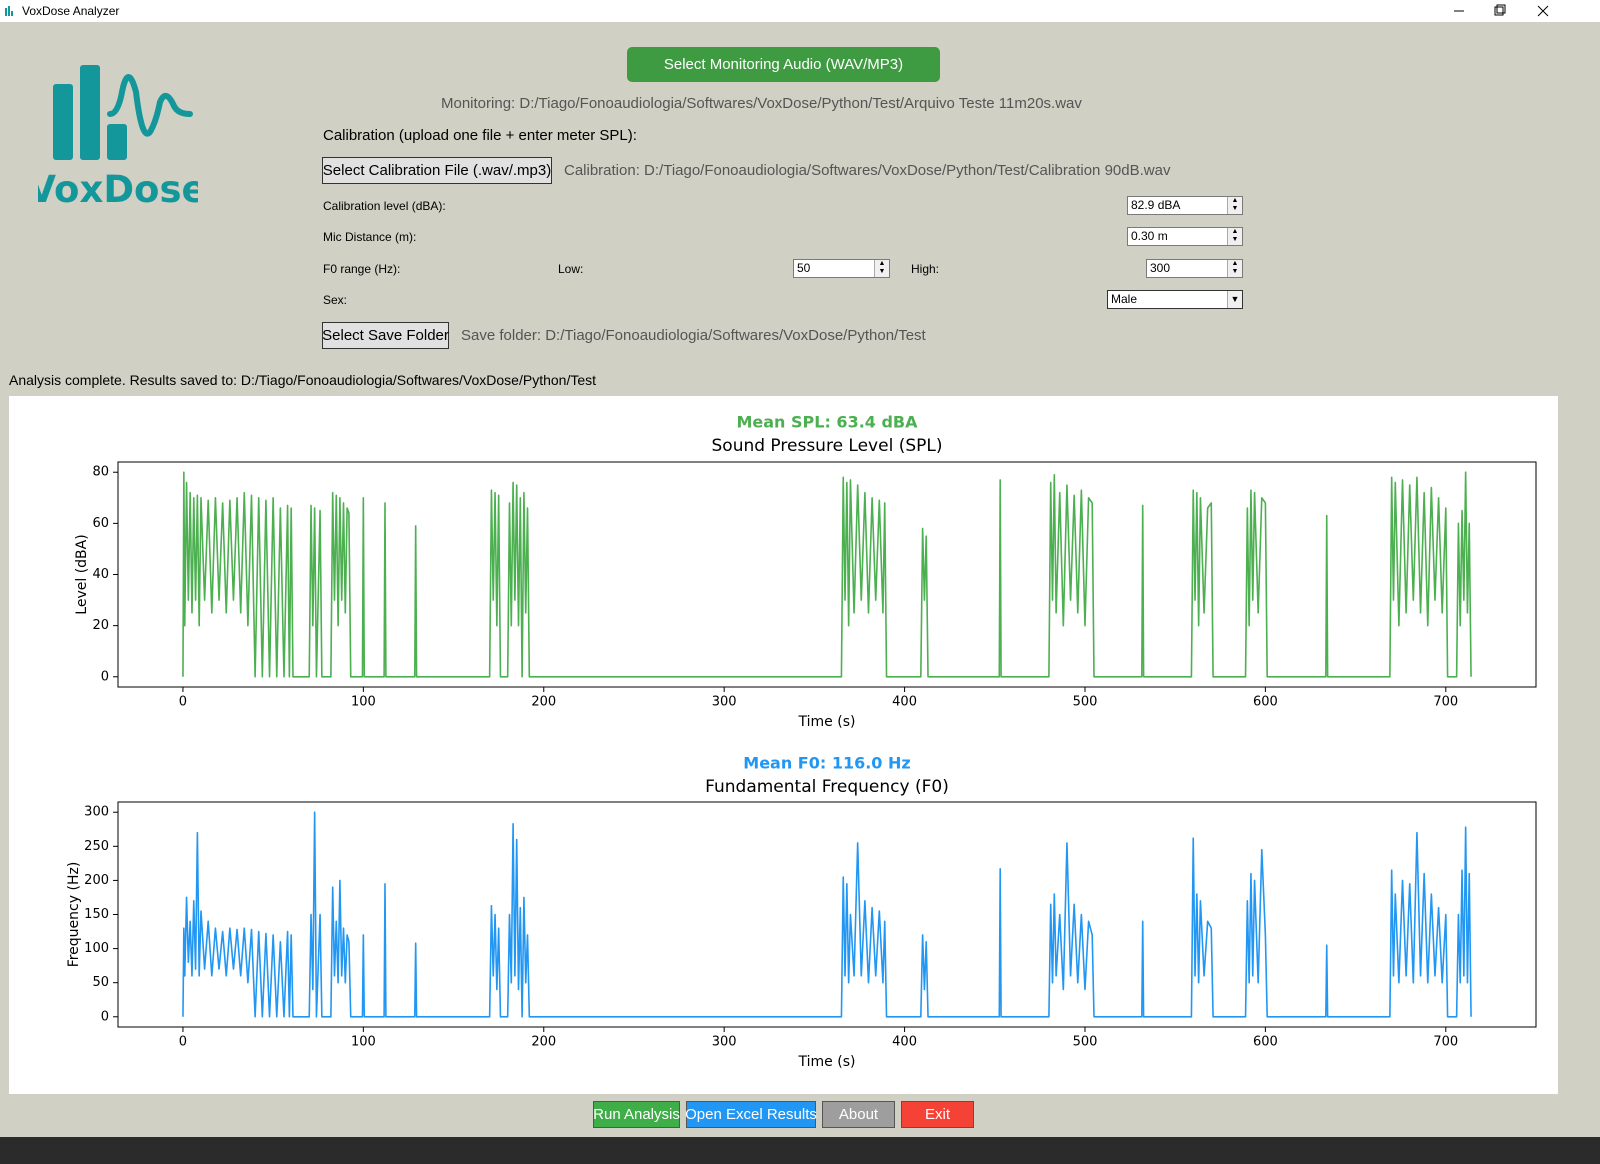  What do you see at coordinates (1124, 299) in the screenshot?
I see `sex-value: Male` at bounding box center [1124, 299].